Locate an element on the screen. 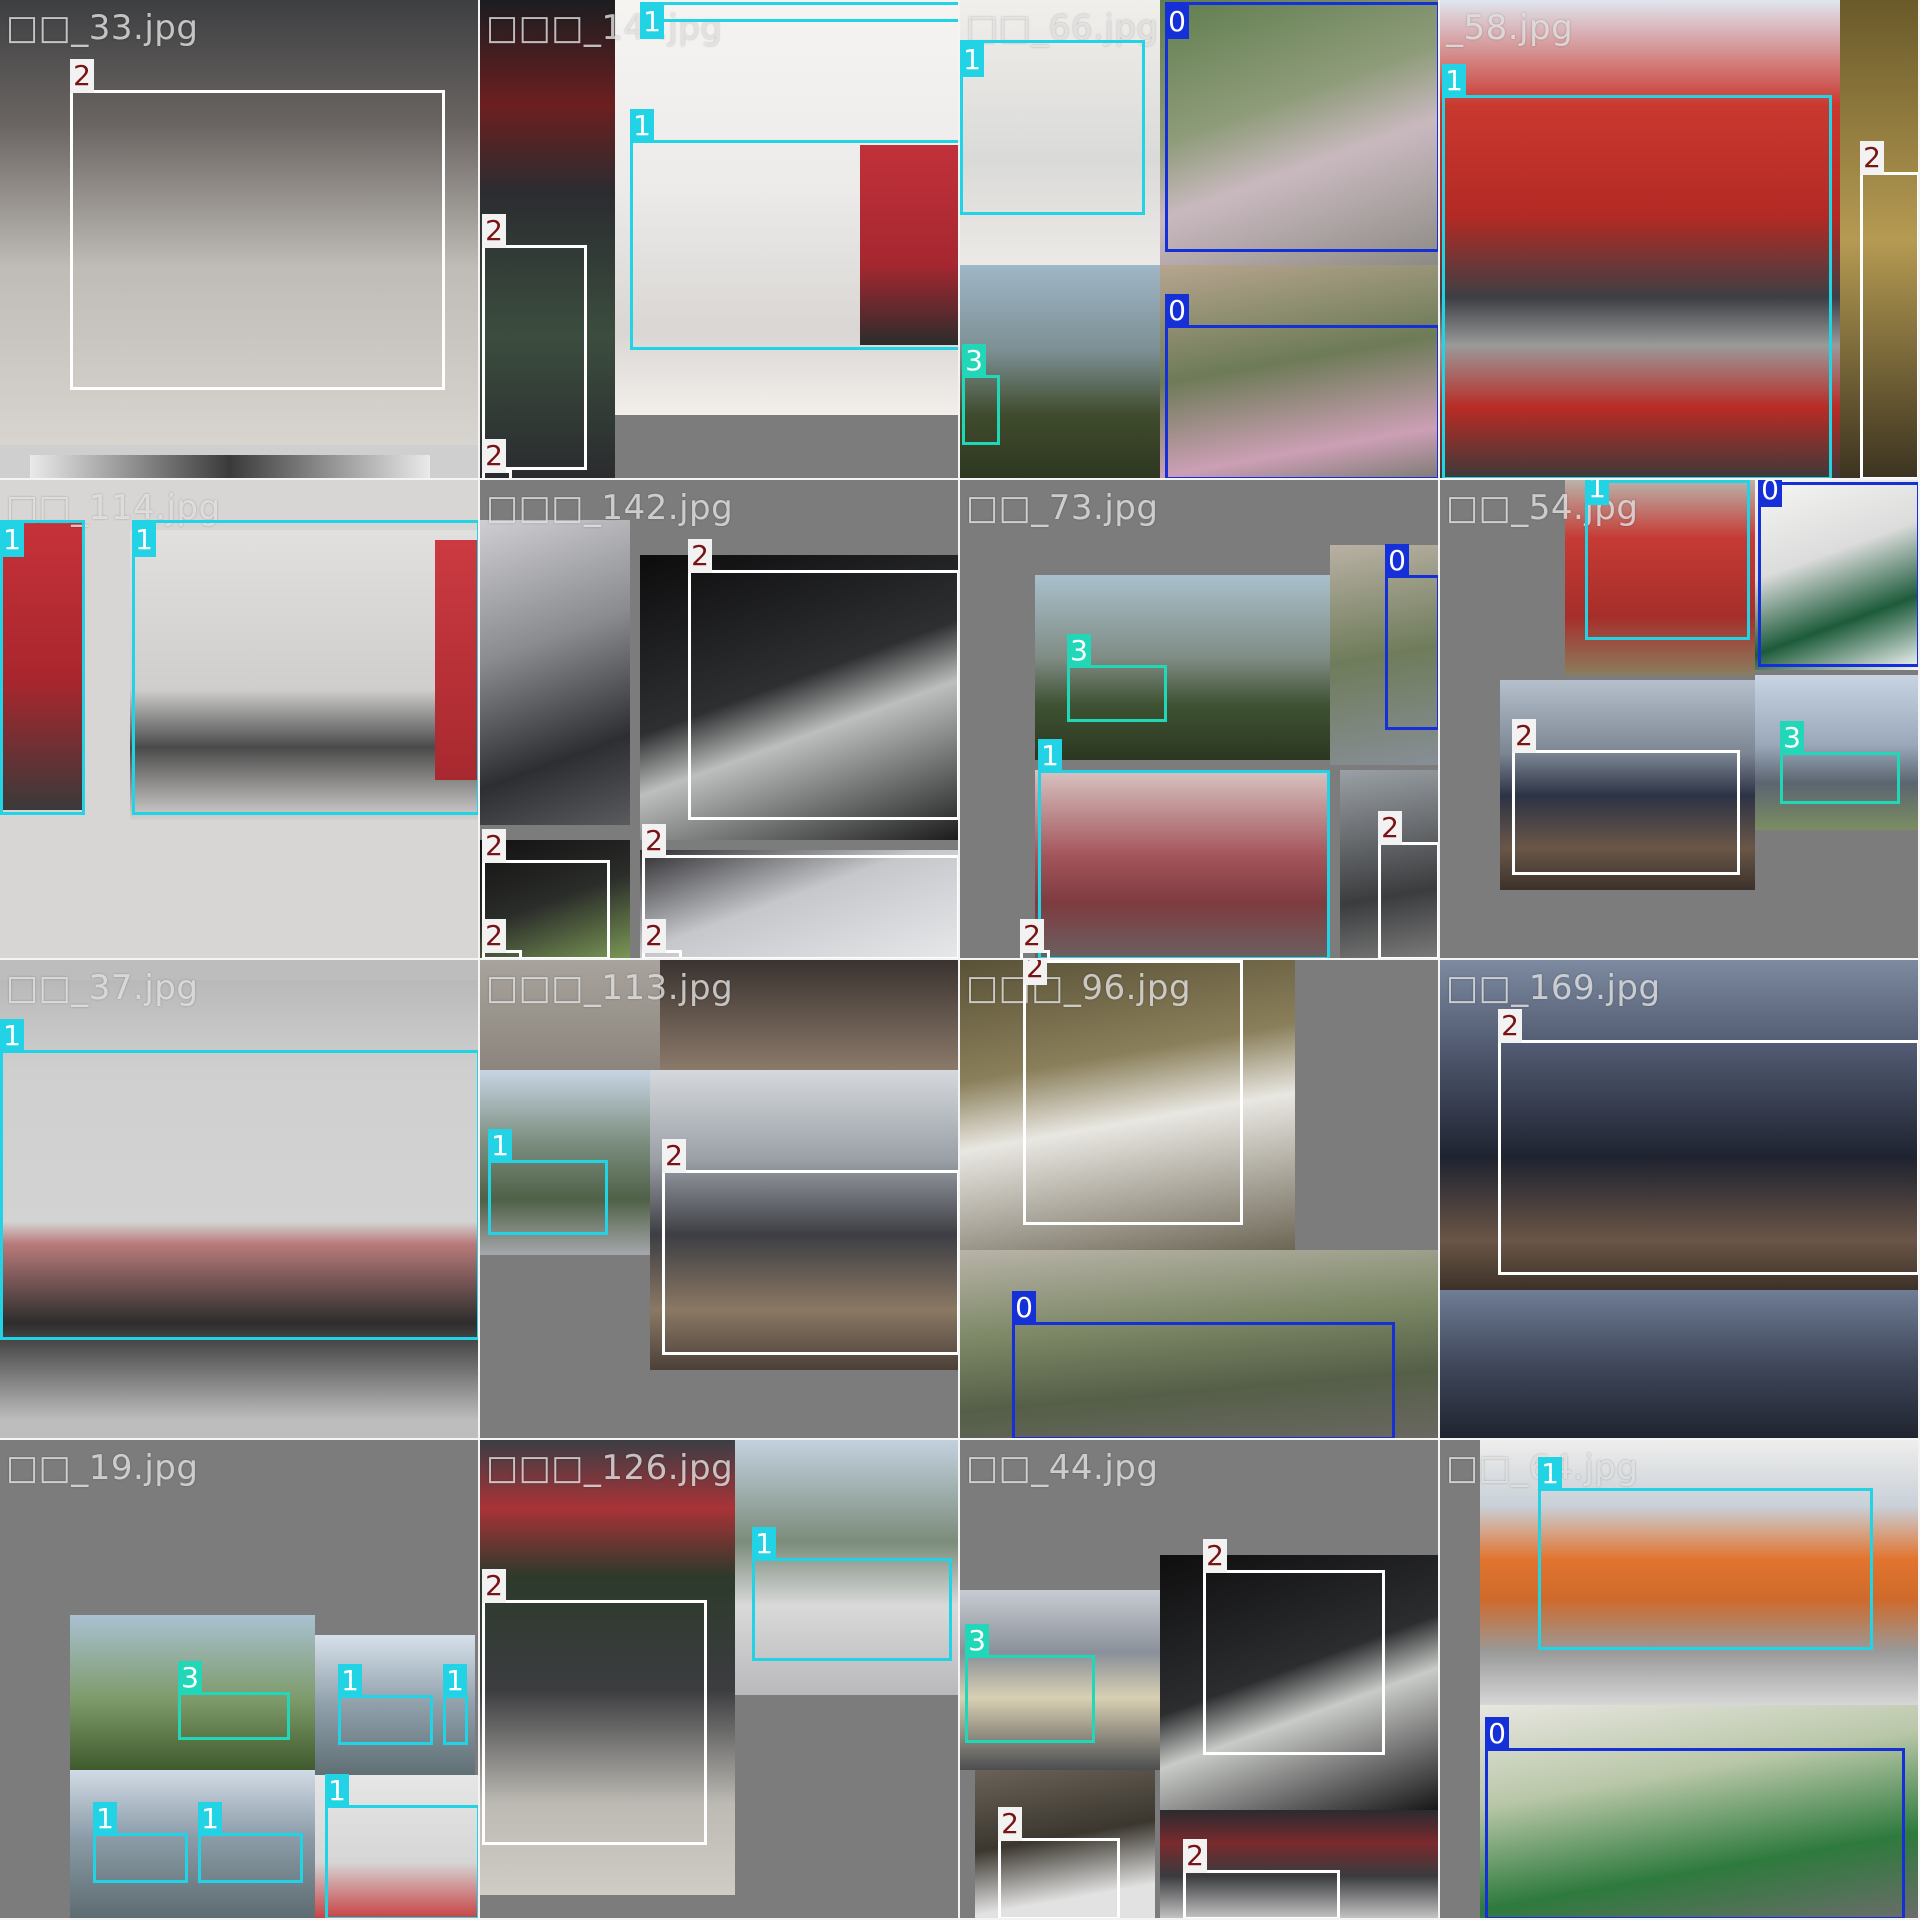 Image resolution: width=1920 pixels, height=1920 pixels. mosaic-tile: □□_54.jpg 1 0 2 3 is located at coordinates (1680, 720).